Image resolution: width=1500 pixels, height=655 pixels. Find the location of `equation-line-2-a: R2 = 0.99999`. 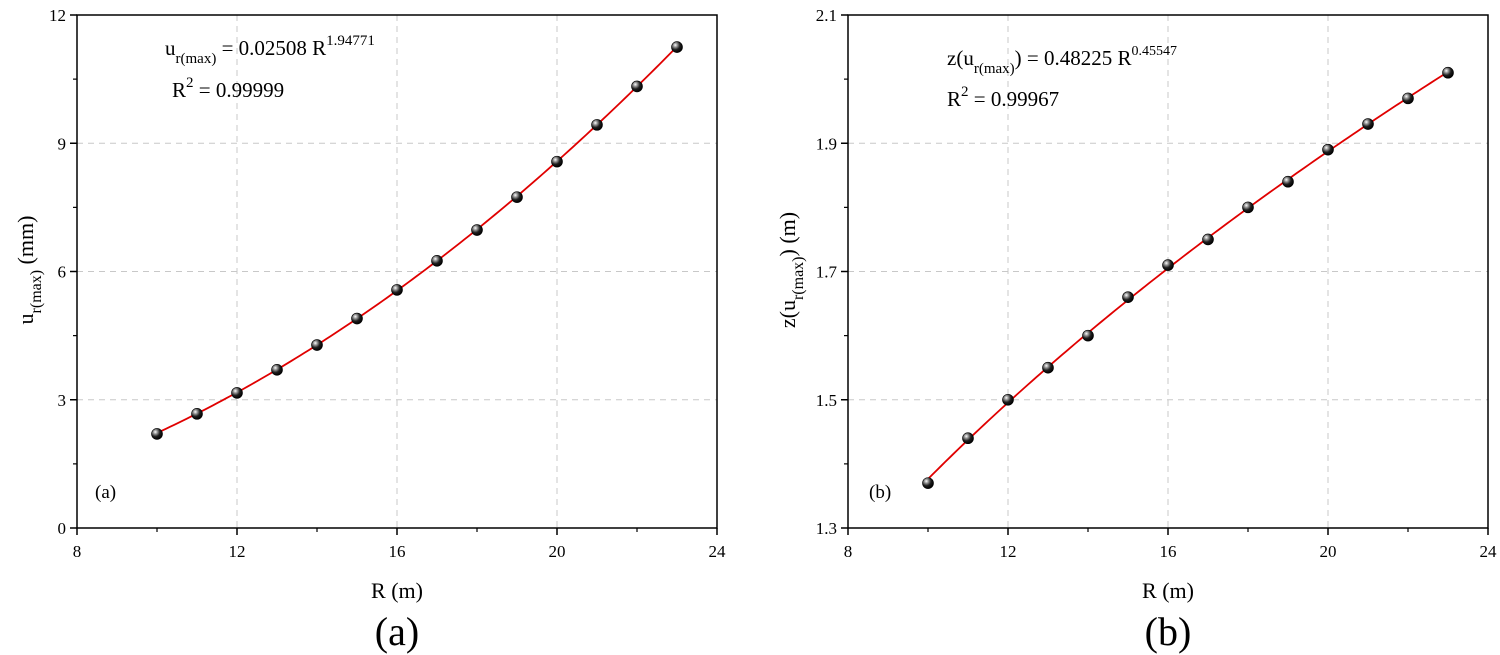

equation-line-2-a: R2 = 0.99999 is located at coordinates (228, 88).